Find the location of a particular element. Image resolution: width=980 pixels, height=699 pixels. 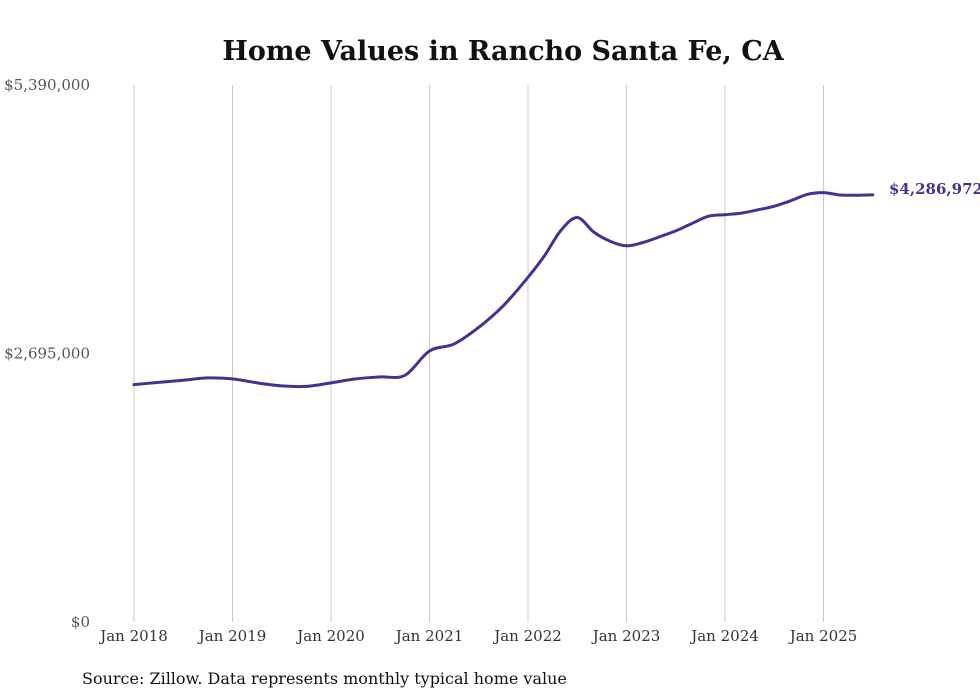

x-tick-label: Jan 2024 is located at coordinates (724, 636).